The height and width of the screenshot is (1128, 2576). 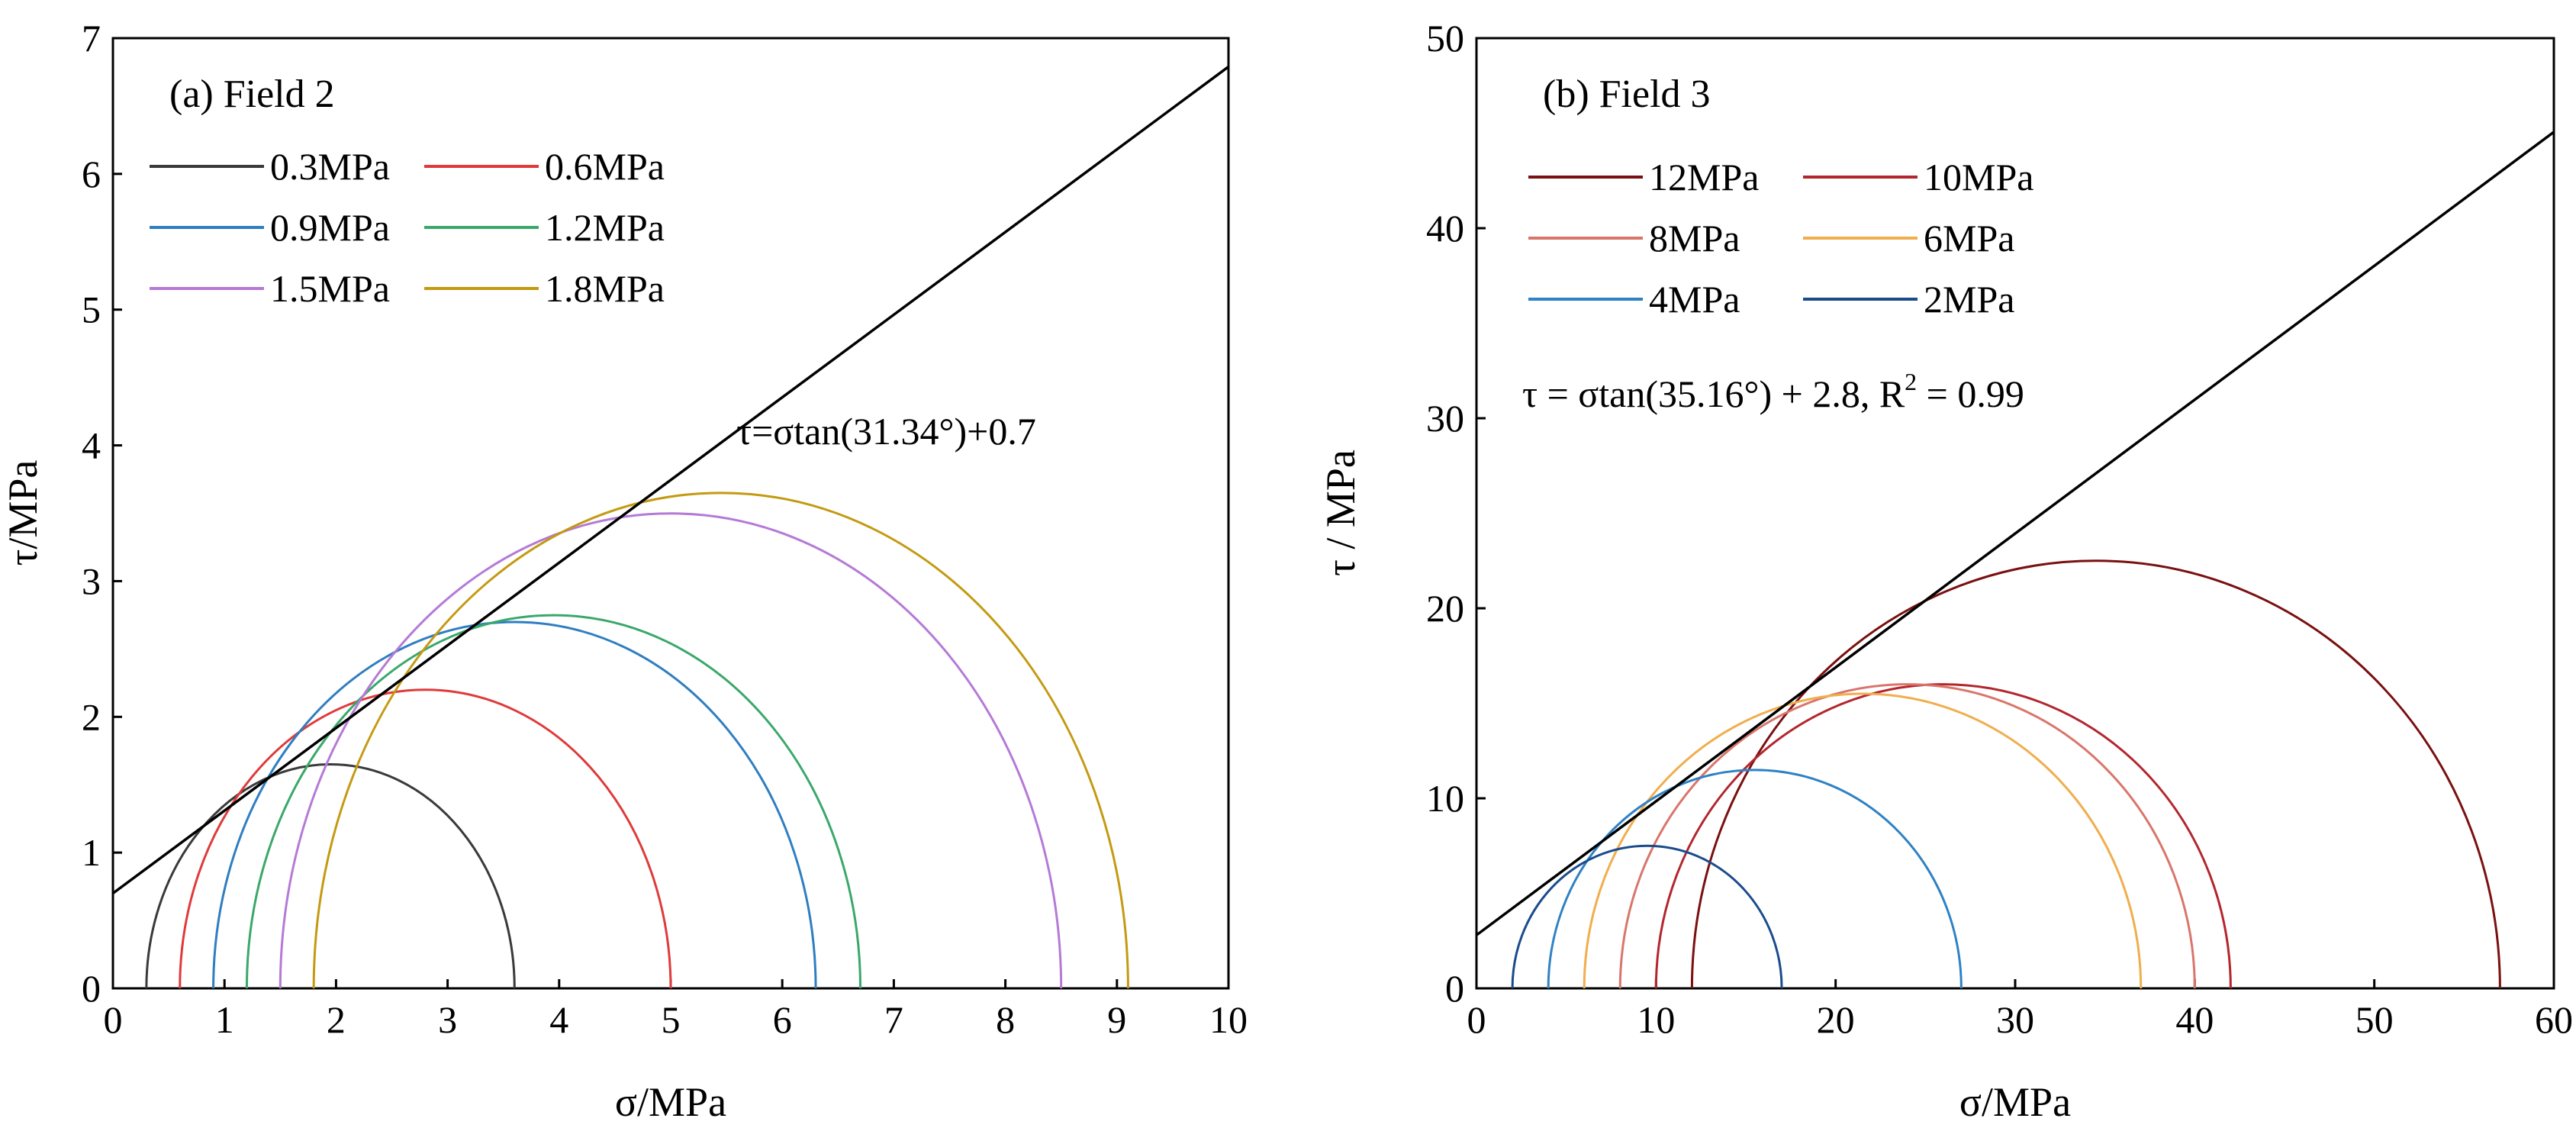 I want to click on panel-b-mohr-circle-8MPa, so click(x=1907, y=836).